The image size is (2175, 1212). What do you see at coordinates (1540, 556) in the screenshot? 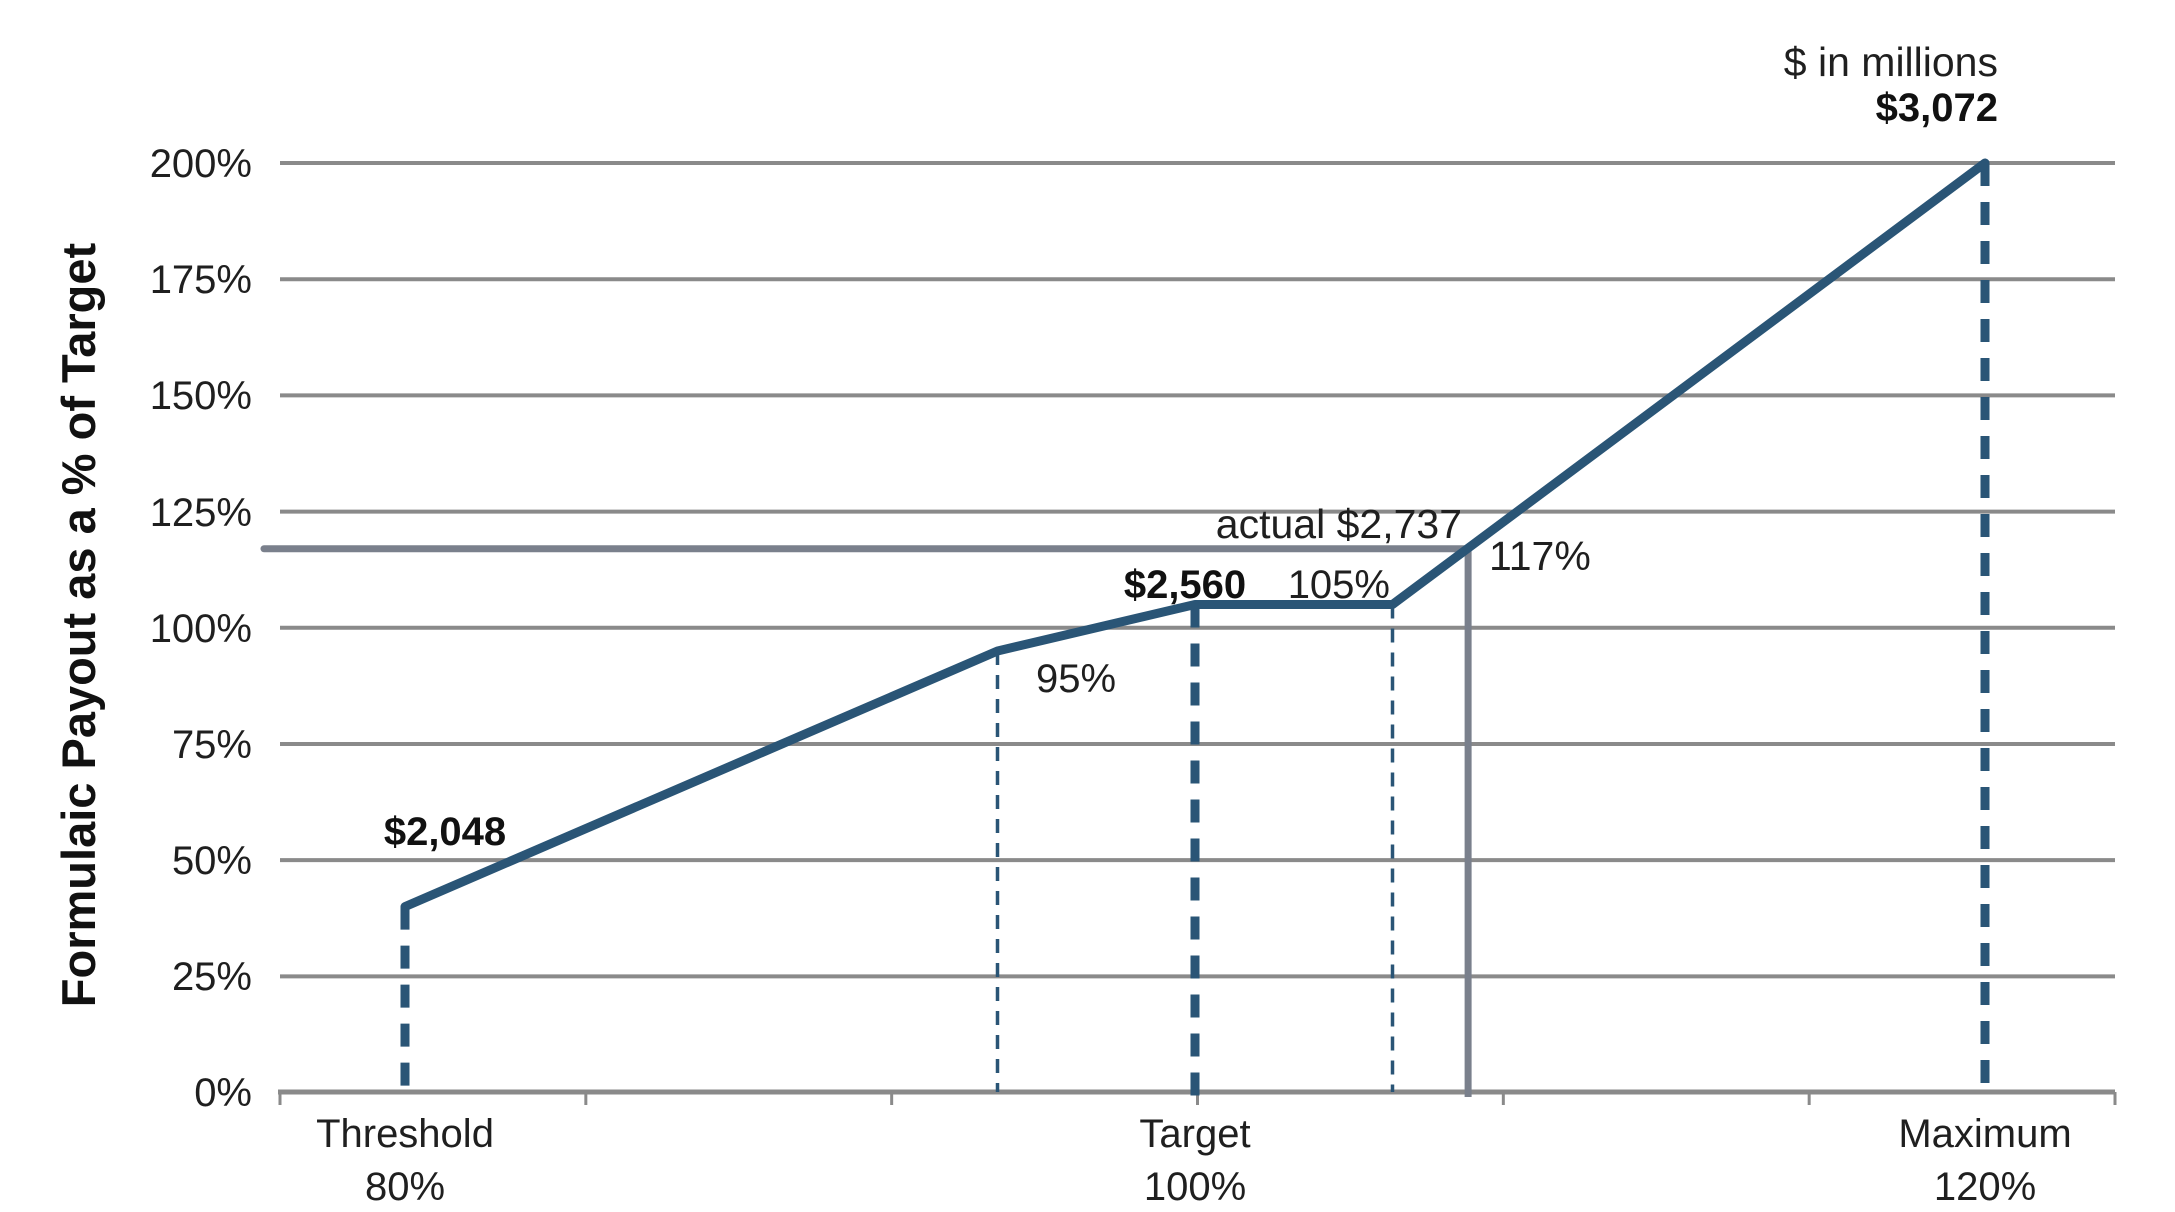
I see `actual-payout-label: 117%` at bounding box center [1540, 556].